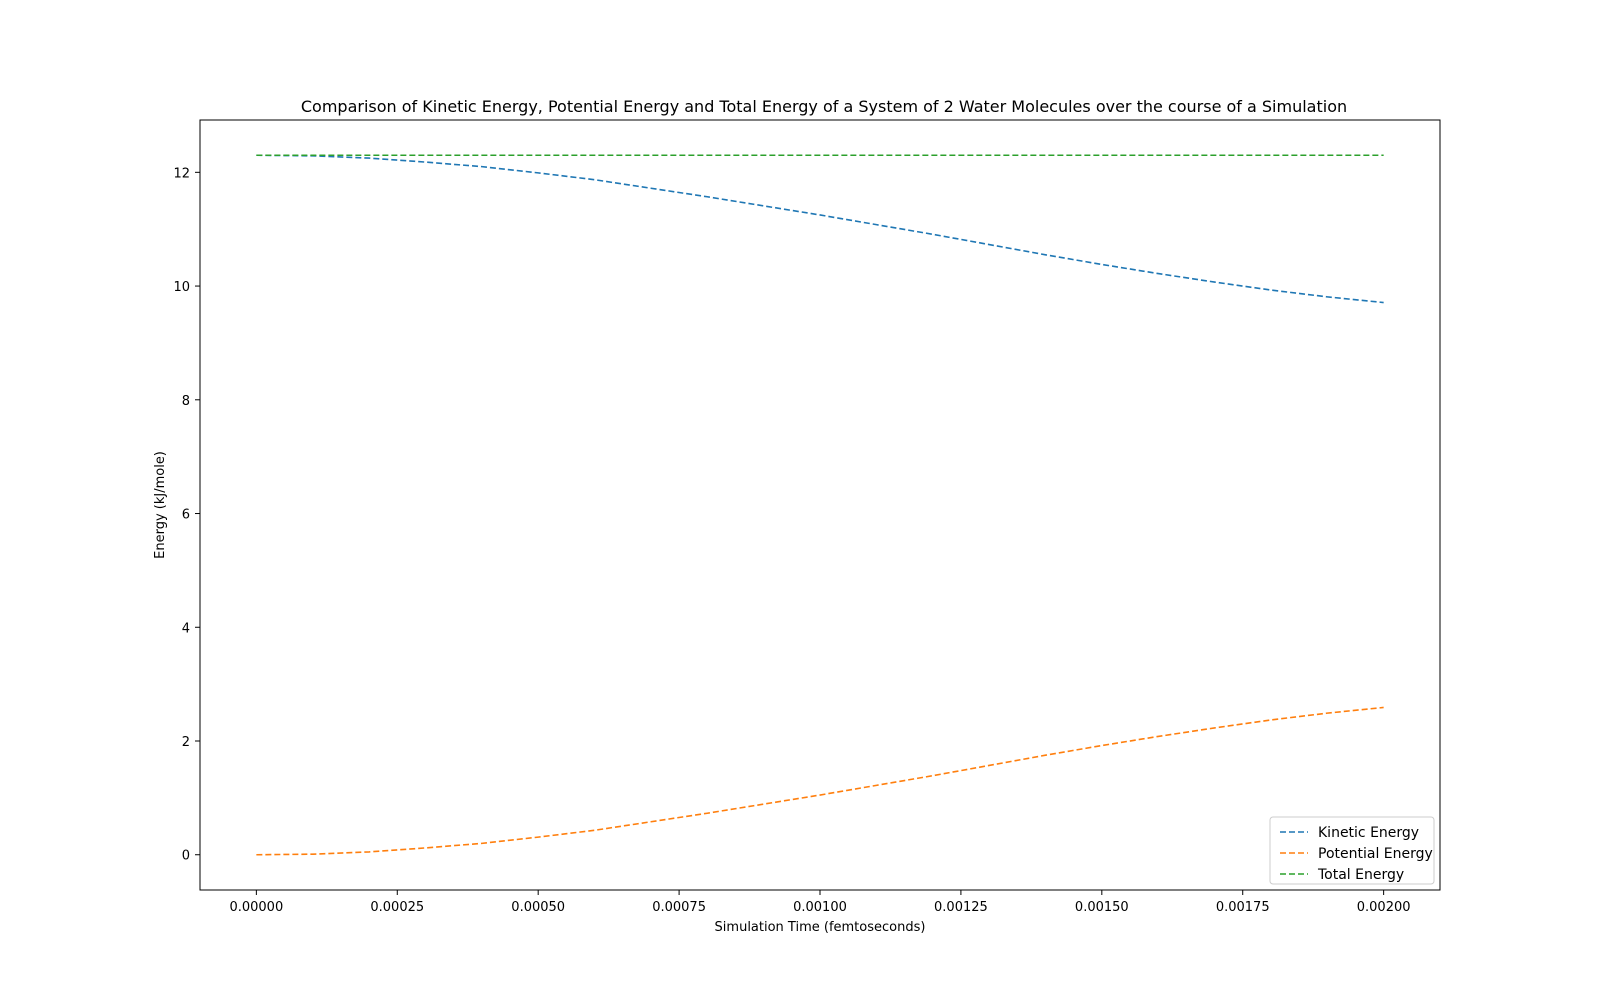 The width and height of the screenshot is (1600, 1000). I want to click on legend-box, so click(1352, 850).